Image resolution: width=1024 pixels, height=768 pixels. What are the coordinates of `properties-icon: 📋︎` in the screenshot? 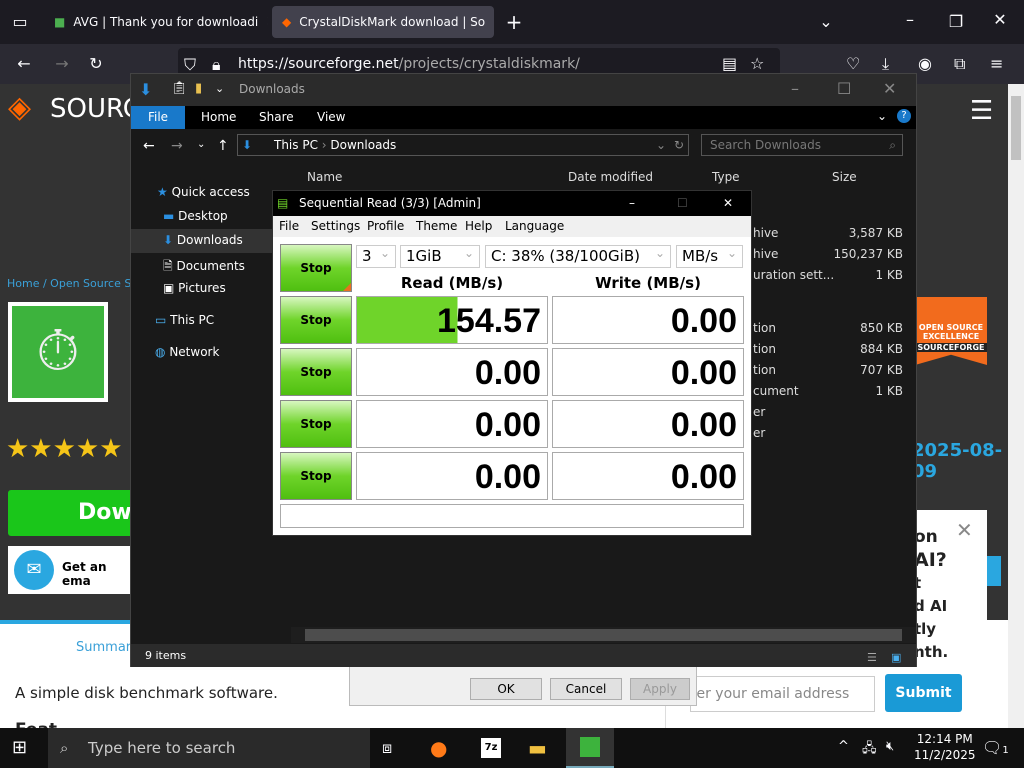 It's located at (179, 88).